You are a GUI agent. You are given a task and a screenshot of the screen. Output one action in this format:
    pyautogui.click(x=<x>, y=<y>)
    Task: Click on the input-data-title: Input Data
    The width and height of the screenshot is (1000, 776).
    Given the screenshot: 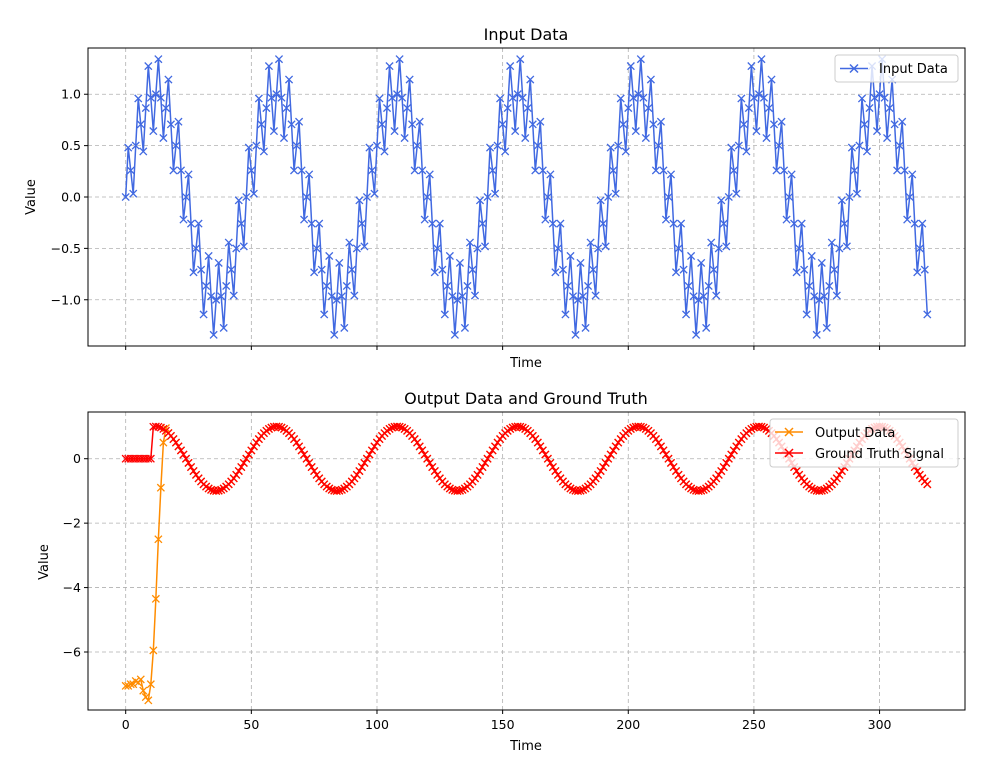 What is the action you would take?
    pyautogui.click(x=526, y=34)
    